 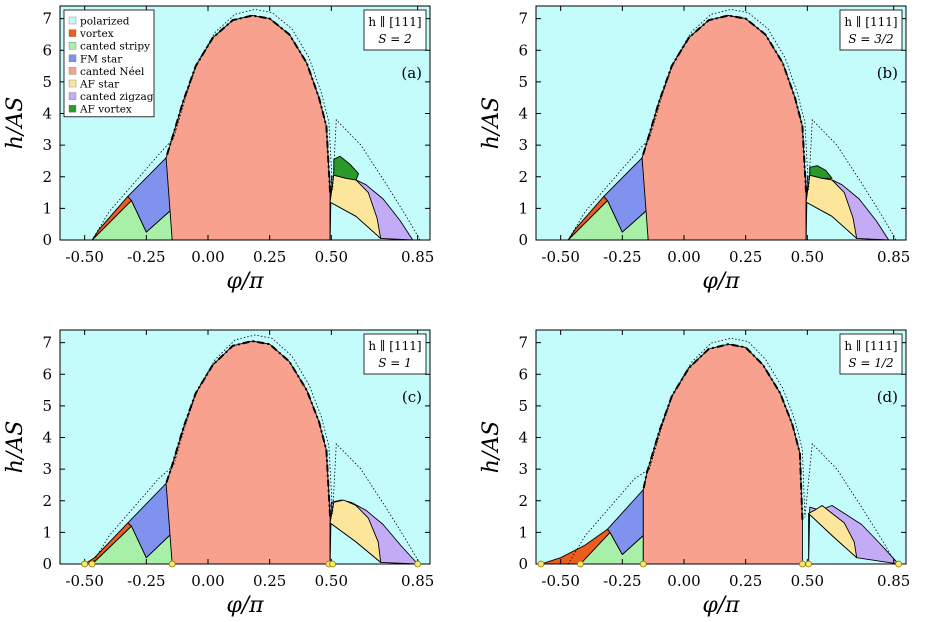 I want to click on legend-swatch-af-star, so click(x=72, y=83).